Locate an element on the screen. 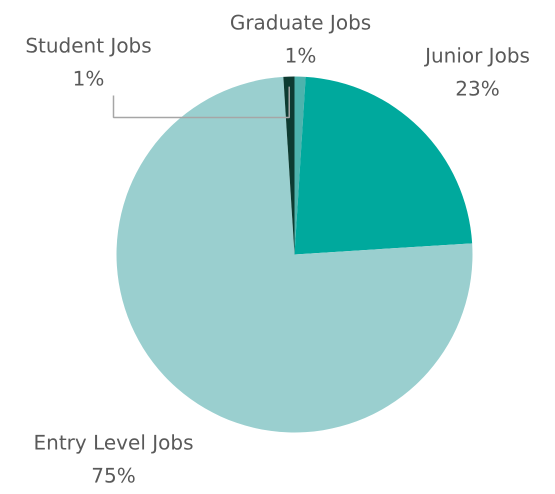 Image resolution: width=555 pixels, height=494 pixels. data-label: 23% is located at coordinates (477, 88).